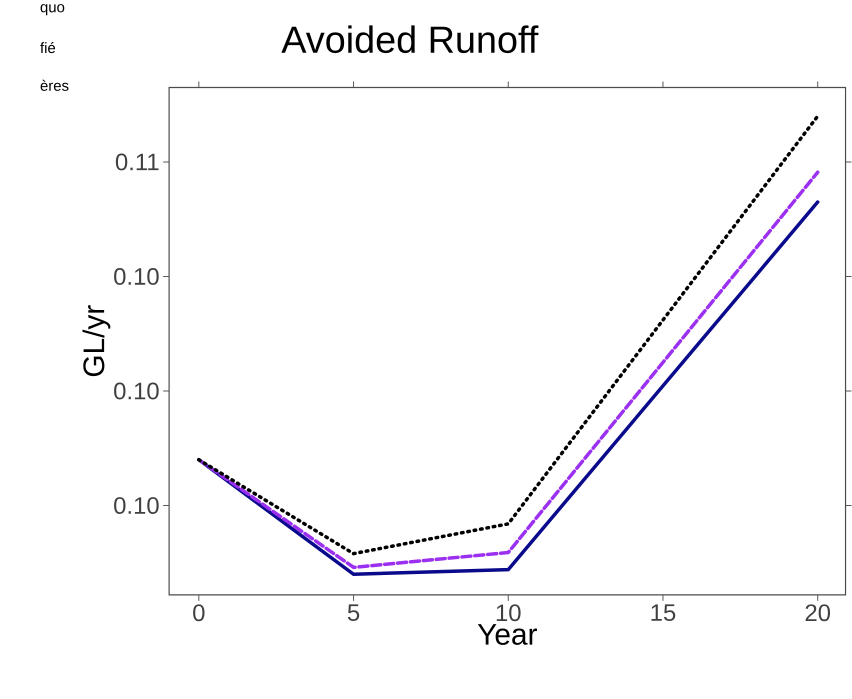 The height and width of the screenshot is (699, 852). What do you see at coordinates (818, 613) in the screenshot?
I see `x-tick-label: 20` at bounding box center [818, 613].